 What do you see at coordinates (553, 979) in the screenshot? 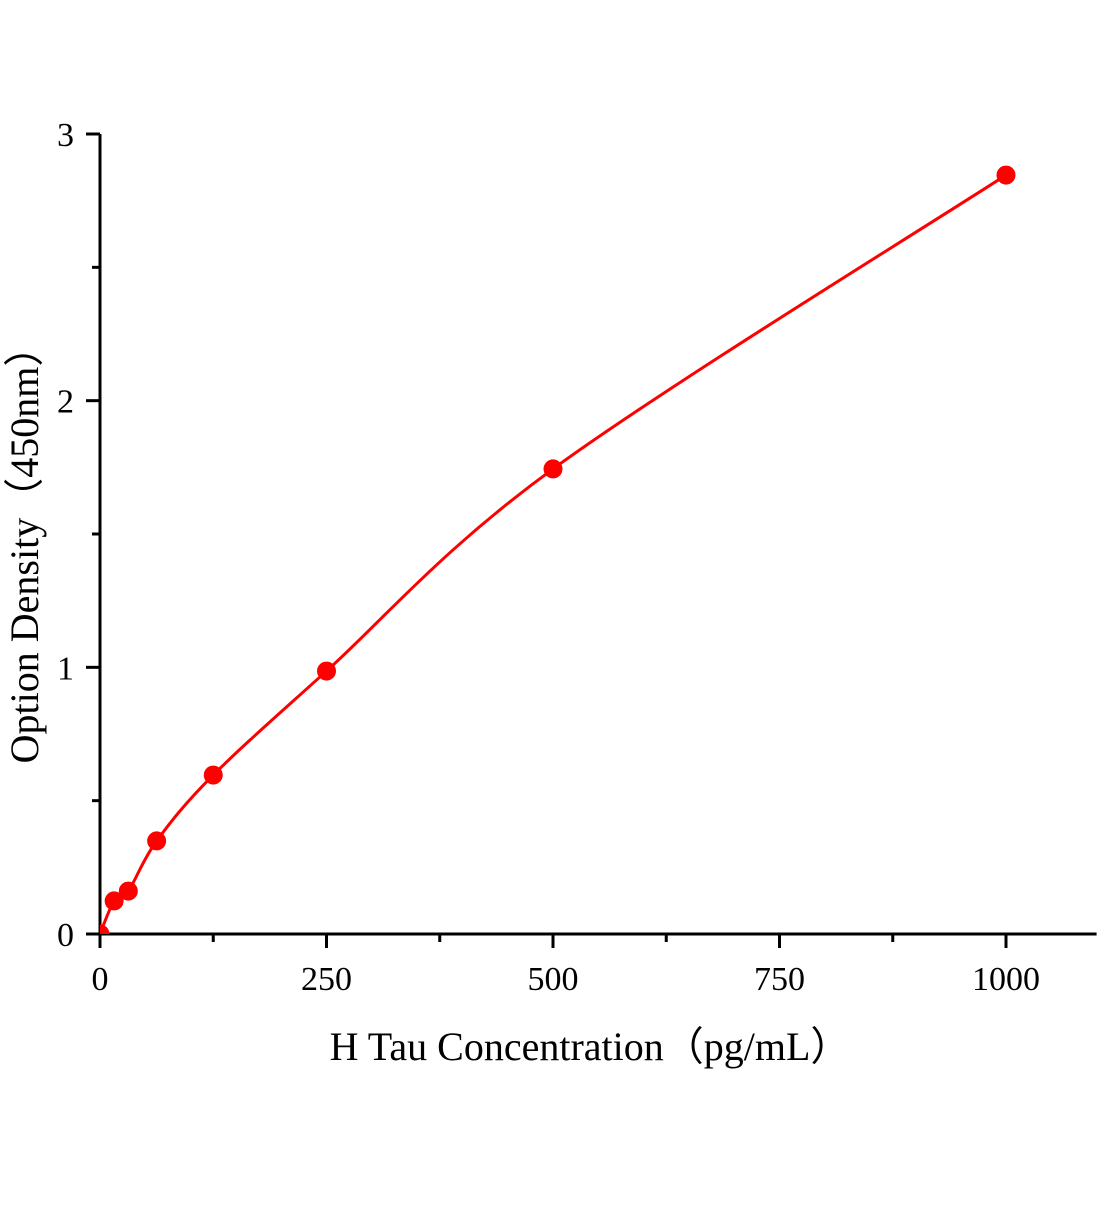
I see `x-tick-label: 500` at bounding box center [553, 979].